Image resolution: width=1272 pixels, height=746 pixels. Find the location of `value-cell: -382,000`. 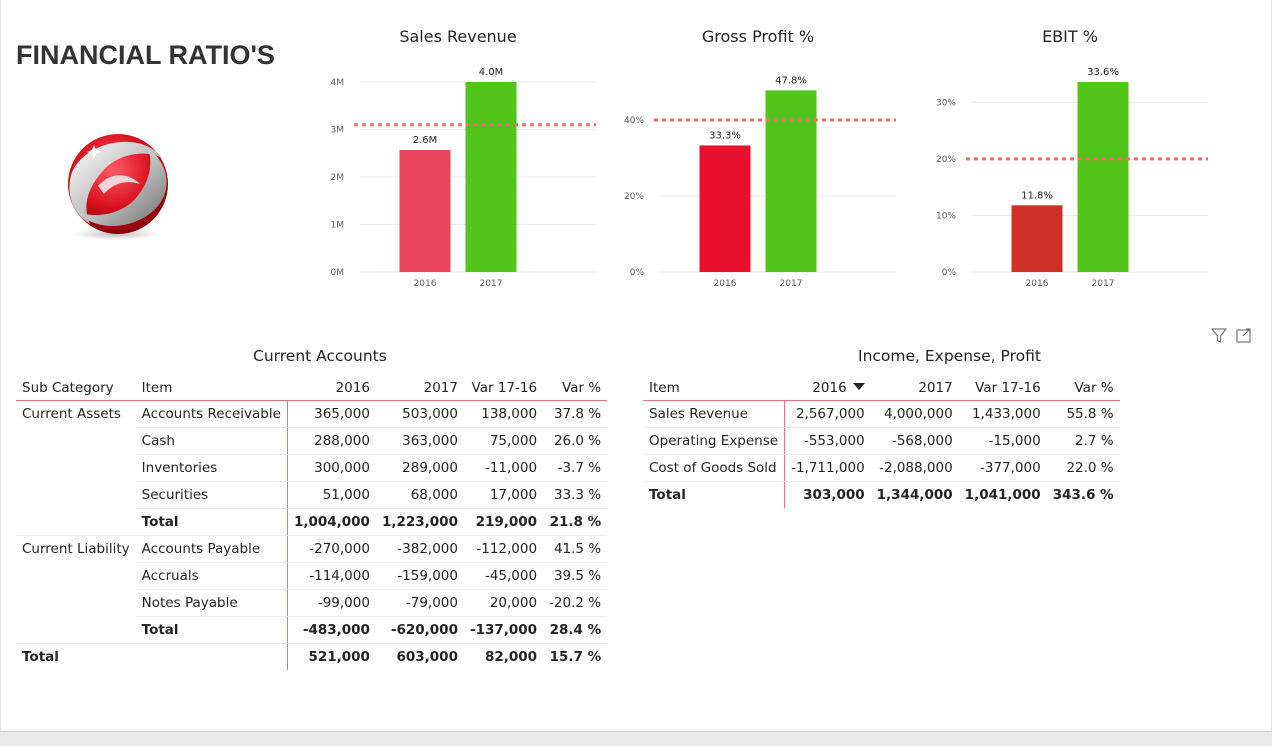

value-cell: -382,000 is located at coordinates (419, 549).